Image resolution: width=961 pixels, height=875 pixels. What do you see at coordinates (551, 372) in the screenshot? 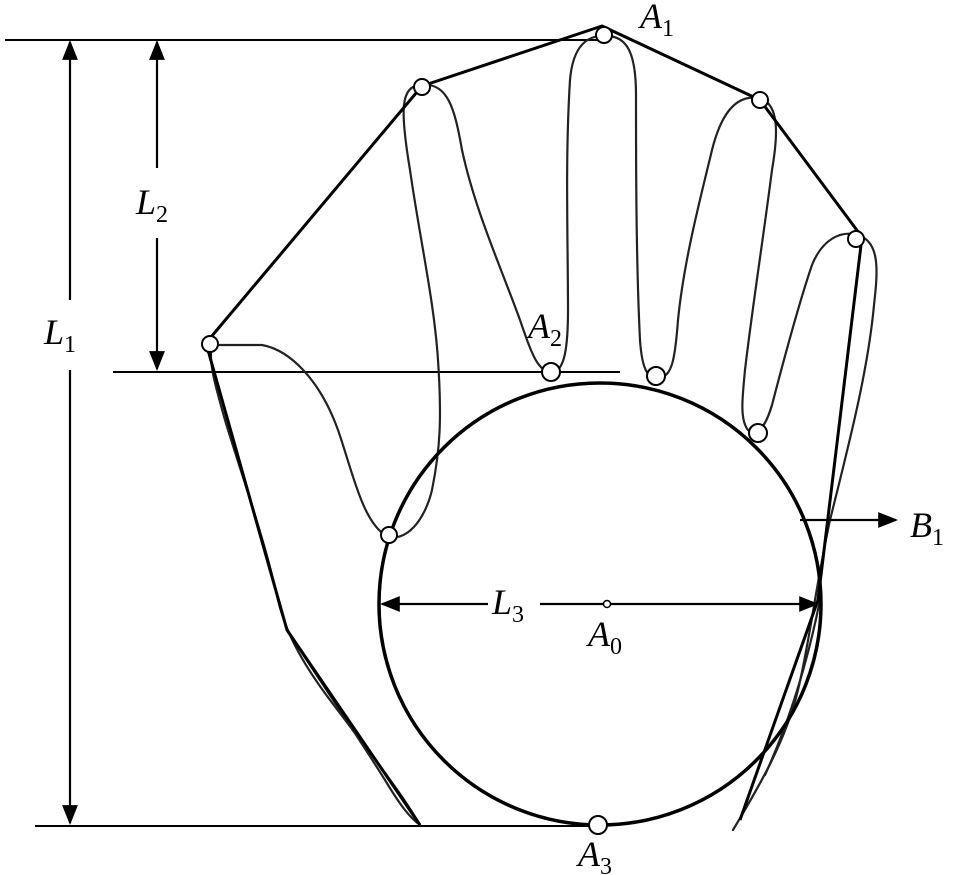
I see `point-a2` at bounding box center [551, 372].